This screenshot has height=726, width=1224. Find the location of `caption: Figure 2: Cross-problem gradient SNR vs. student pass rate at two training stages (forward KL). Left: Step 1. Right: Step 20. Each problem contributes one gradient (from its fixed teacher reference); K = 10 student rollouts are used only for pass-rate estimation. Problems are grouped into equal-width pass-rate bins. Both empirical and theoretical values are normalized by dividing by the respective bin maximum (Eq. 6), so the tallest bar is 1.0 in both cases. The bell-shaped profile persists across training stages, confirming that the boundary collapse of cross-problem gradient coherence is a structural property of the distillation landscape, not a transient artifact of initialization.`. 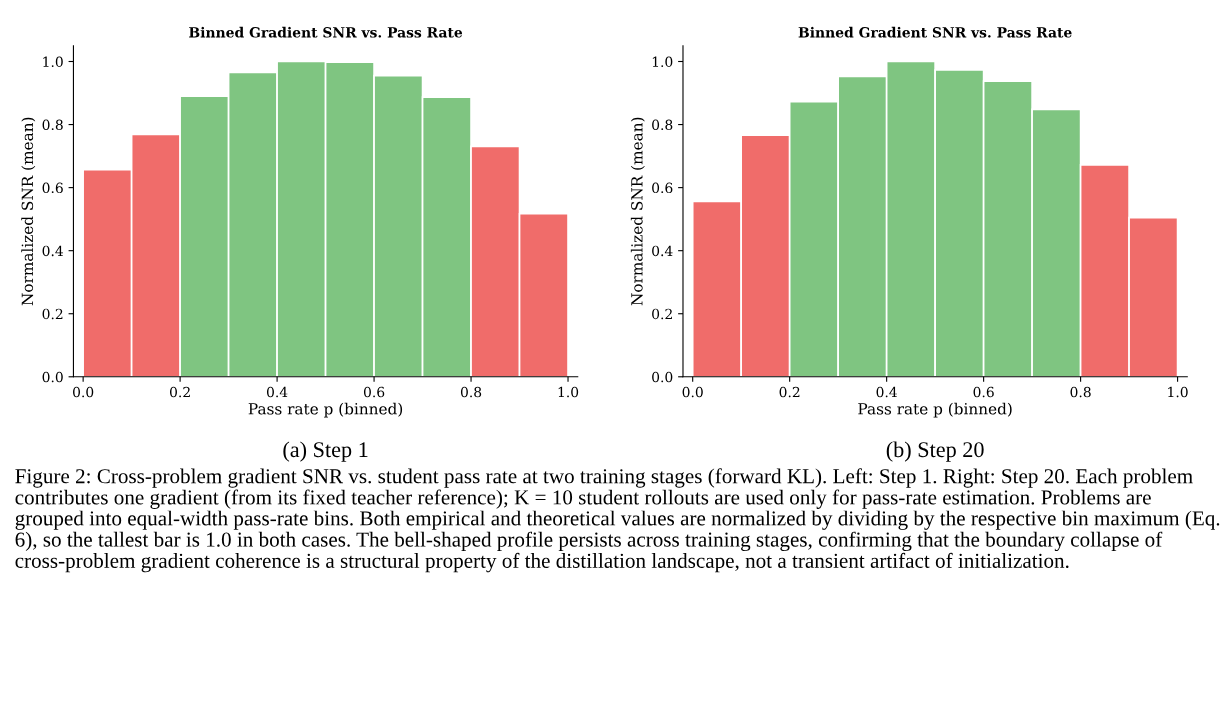

caption: Figure 2: Cross-problem gradient SNR vs. student pass rate at two training stages (forward KL). Left: Step 1. Right: Step 20. Each problem contributes one gradient (from its fixed teacher reference); K = 10 student rollouts are used only for pass-rate estimation. Problems are grouped into equal-width pass-rate bins. Both empirical and theoretical values are normalized by dividing by the respective bin maximum (Eq. 6), so the tallest bar is 1.0 in both cases. The bell-shaped profile persists across training stages, confirming that the boundary collapse of cross-problem gradient coherence is a structural property of the distillation landscape, not a transient artifact of initialization. is located at coordinates (617, 520).